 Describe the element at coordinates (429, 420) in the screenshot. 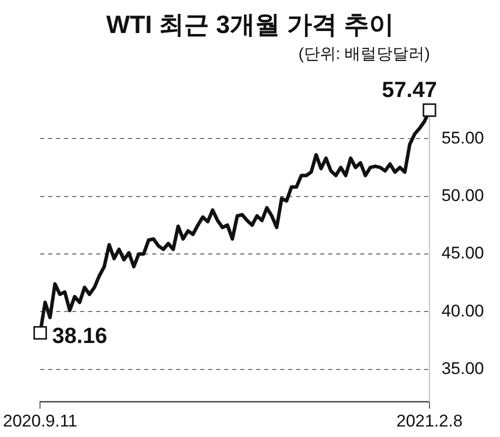

I see `x-tick-label: 2021.2.8` at that location.